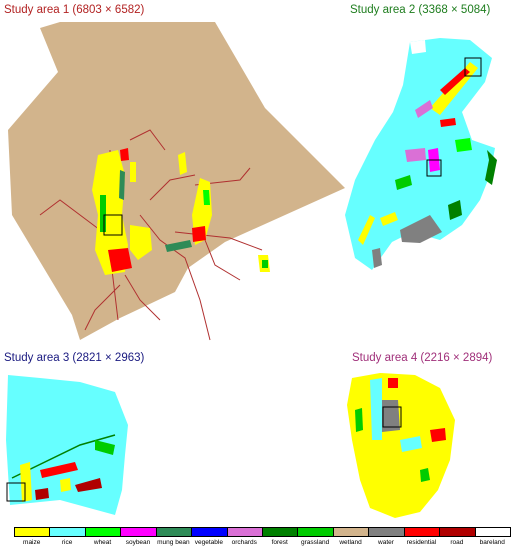 Image resolution: width=519 pixels, height=550 pixels. I want to click on legend-label: bareland, so click(492, 542).